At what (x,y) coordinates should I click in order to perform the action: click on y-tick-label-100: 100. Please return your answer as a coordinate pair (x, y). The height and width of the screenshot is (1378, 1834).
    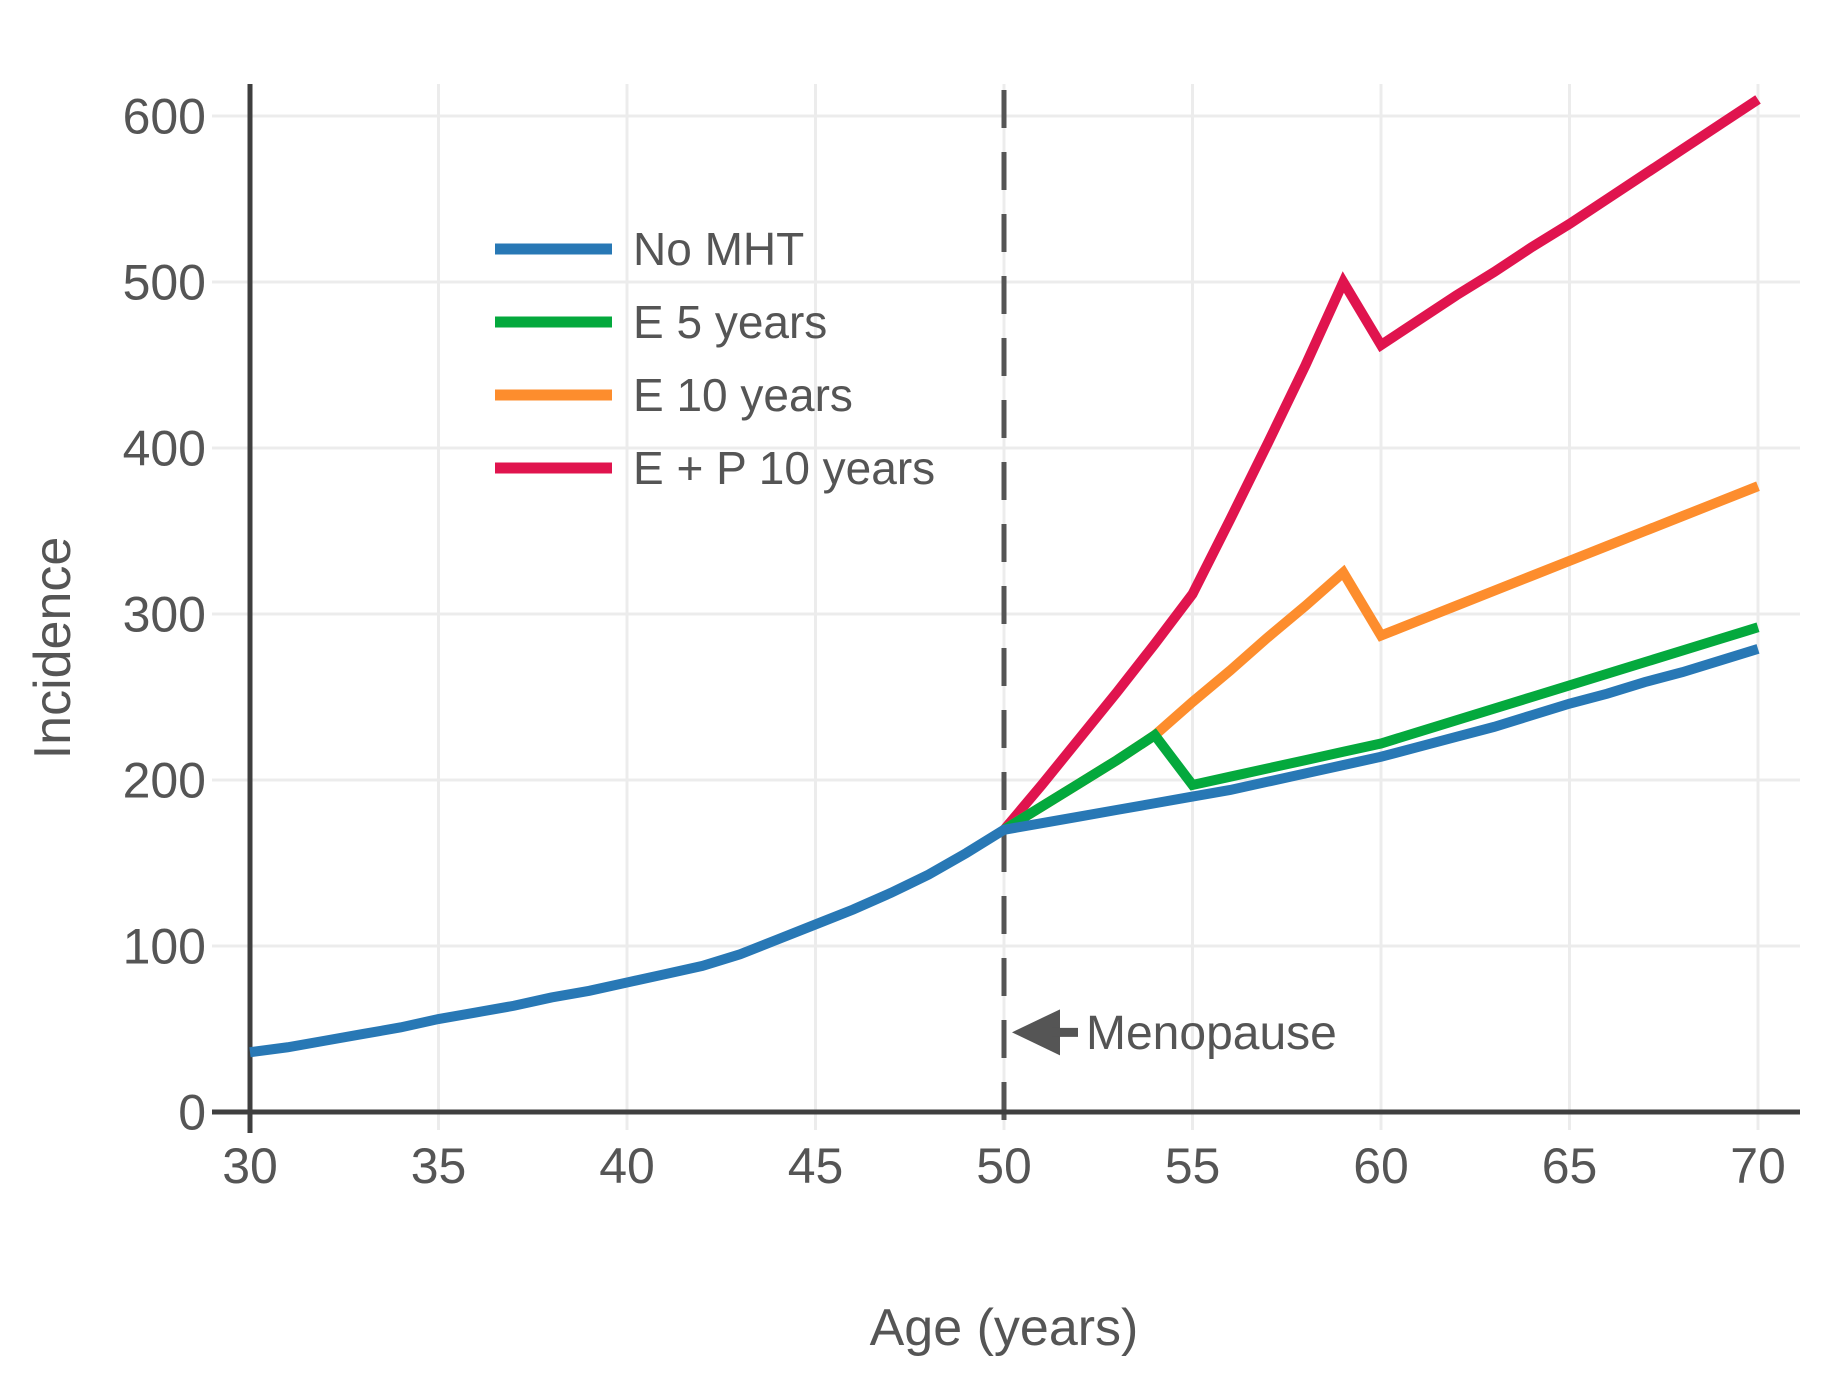
    Looking at the image, I should click on (164, 947).